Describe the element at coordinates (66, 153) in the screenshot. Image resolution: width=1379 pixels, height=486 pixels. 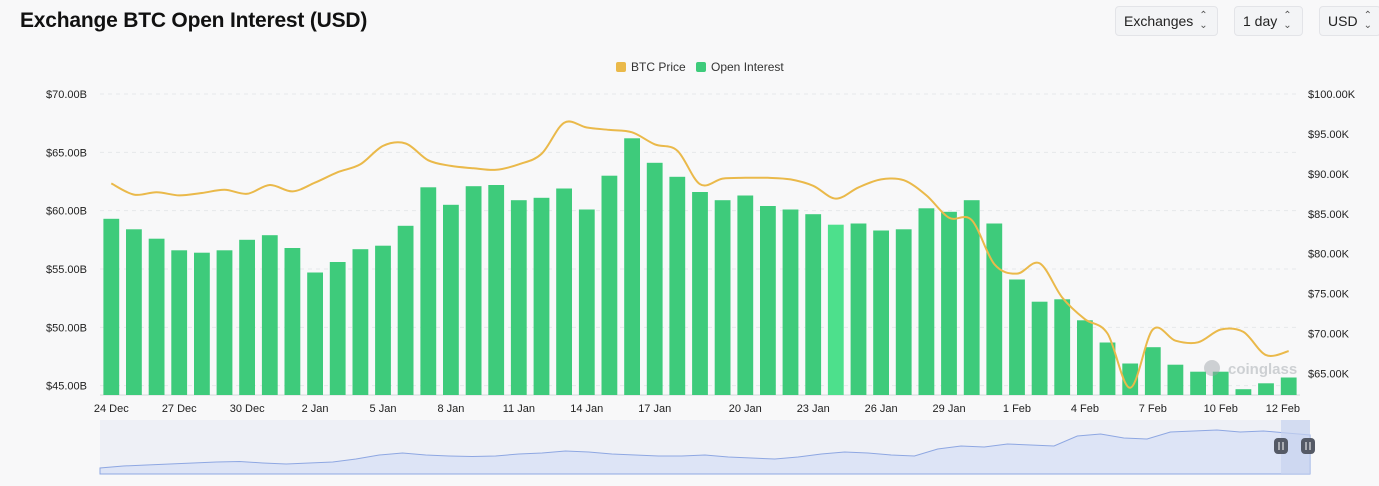
I see `y-left-tick-label: $65.00B` at that location.